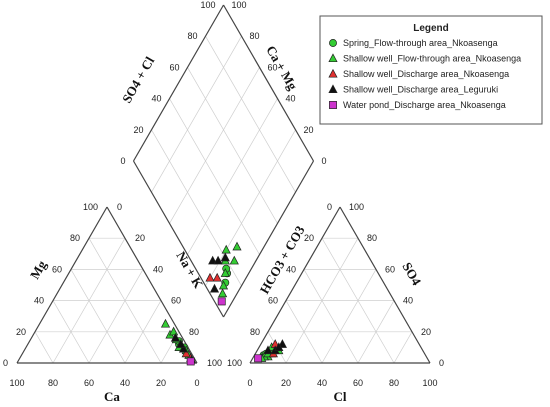 Image resolution: width=550 pixels, height=407 pixels. What do you see at coordinates (282, 260) in the screenshot?
I see `axis-label-hco3-co3: HCO3 + CO3` at bounding box center [282, 260].